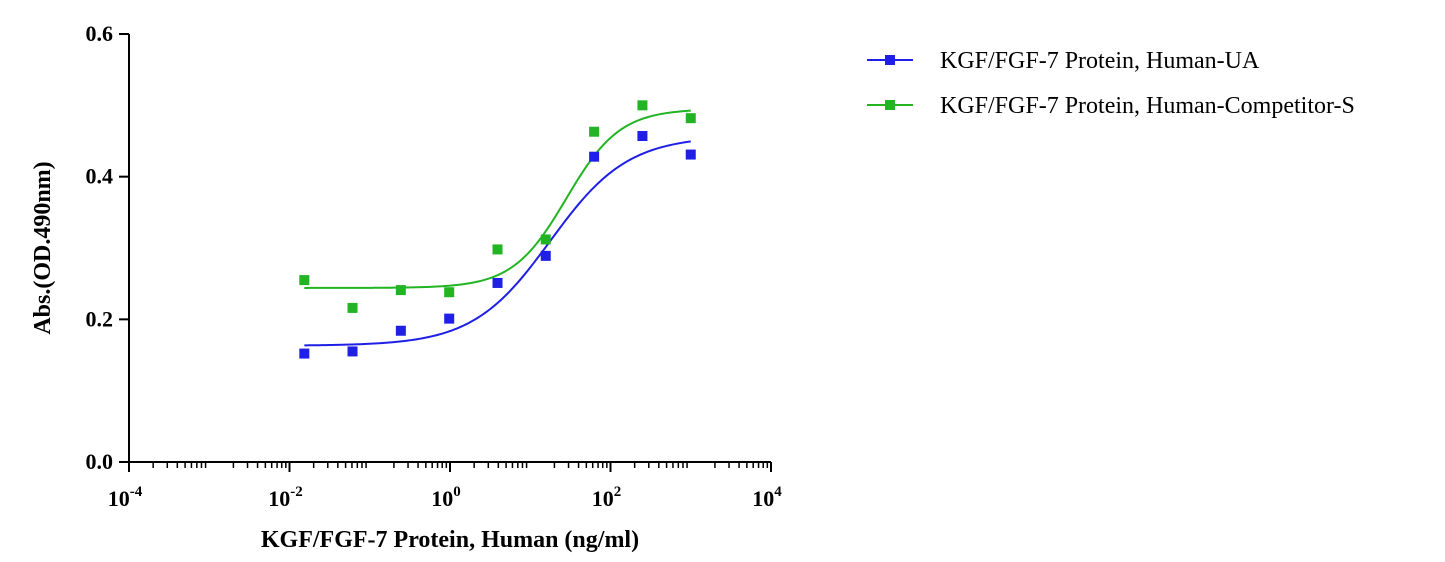 Image resolution: width=1445 pixels, height=562 pixels. I want to click on x-tick-label: 10⁻⁴, so click(125, 497).